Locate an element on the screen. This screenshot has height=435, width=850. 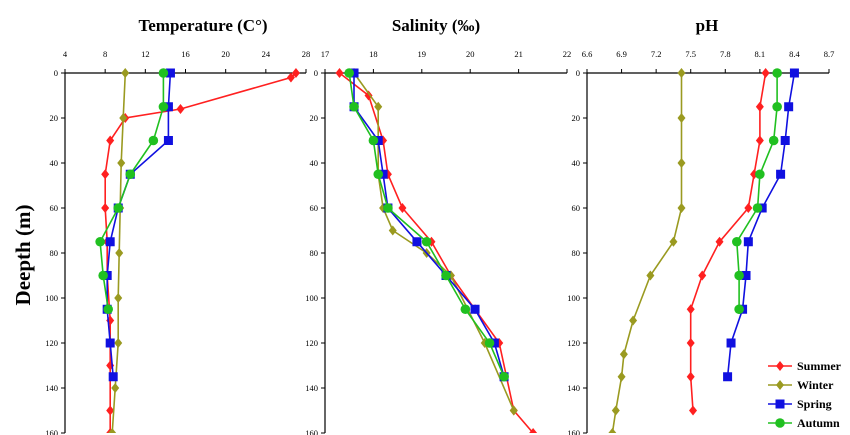
x-tick-label: 7.2 is located at coordinates (656, 54).